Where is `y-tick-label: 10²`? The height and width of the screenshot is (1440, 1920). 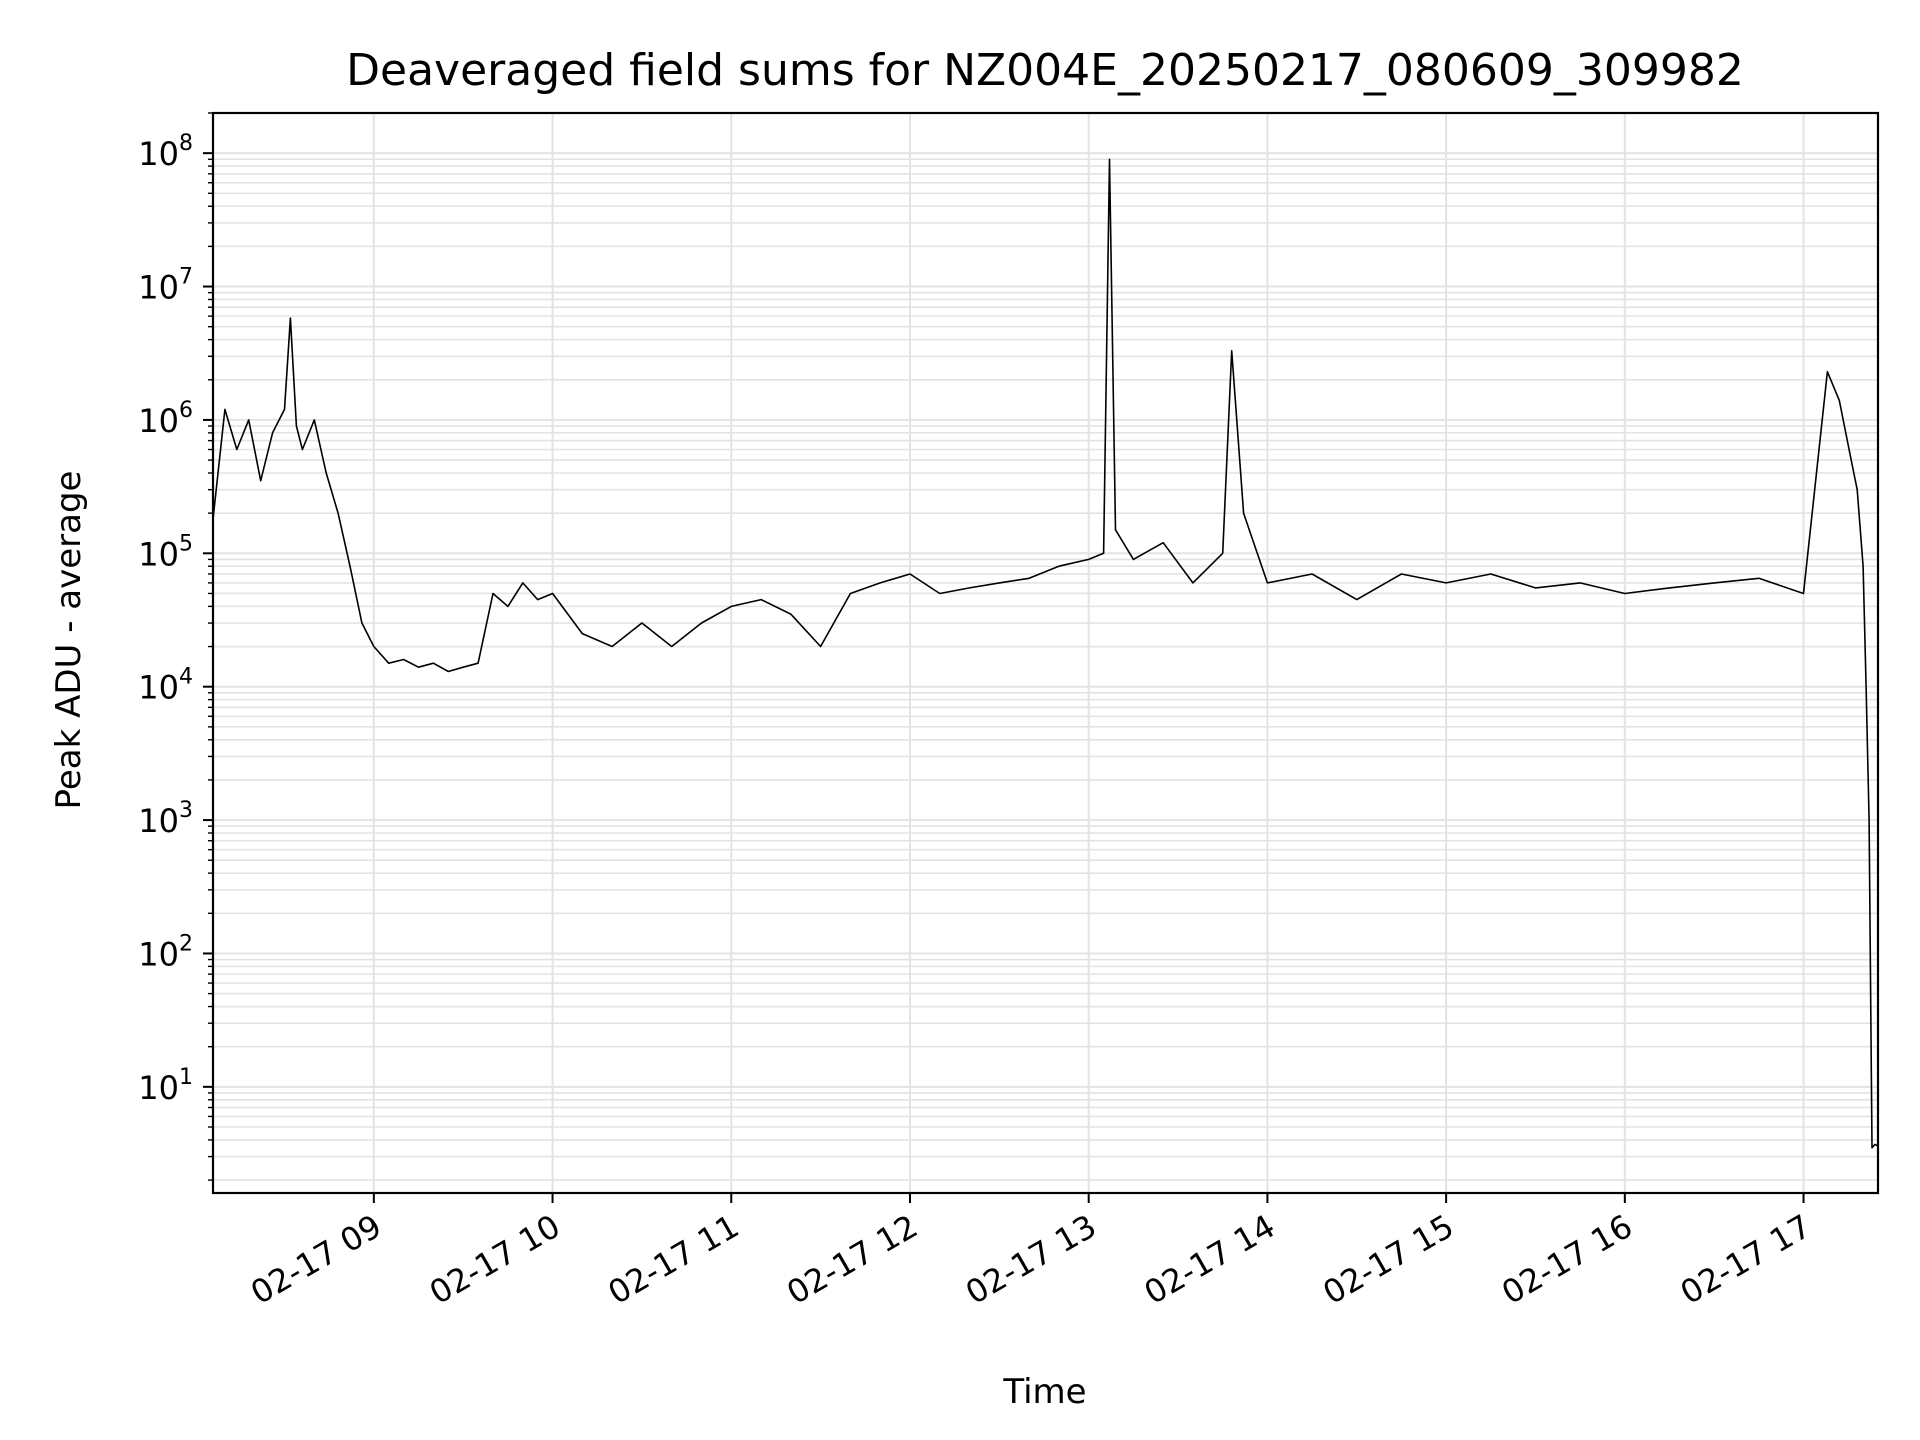 y-tick-label: 10² is located at coordinates (165, 952).